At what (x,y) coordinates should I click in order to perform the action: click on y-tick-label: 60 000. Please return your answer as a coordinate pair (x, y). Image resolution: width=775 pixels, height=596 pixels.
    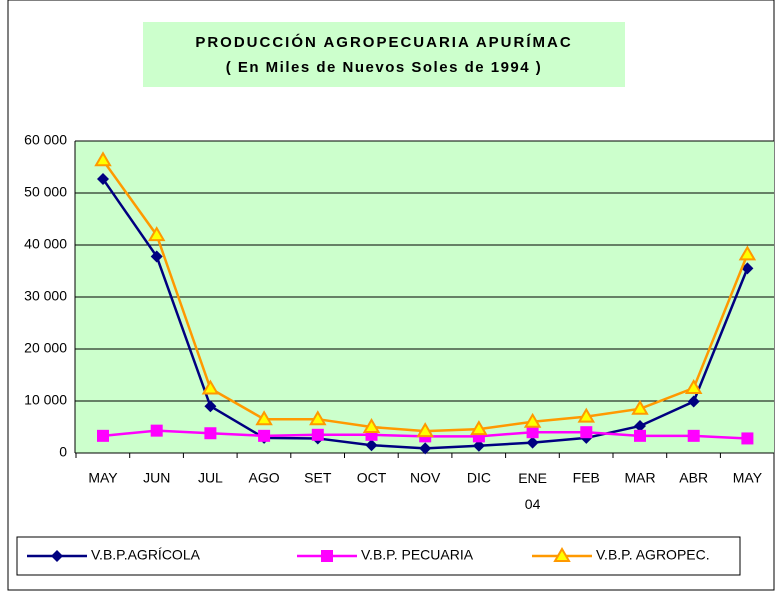
    Looking at the image, I should click on (45, 140).